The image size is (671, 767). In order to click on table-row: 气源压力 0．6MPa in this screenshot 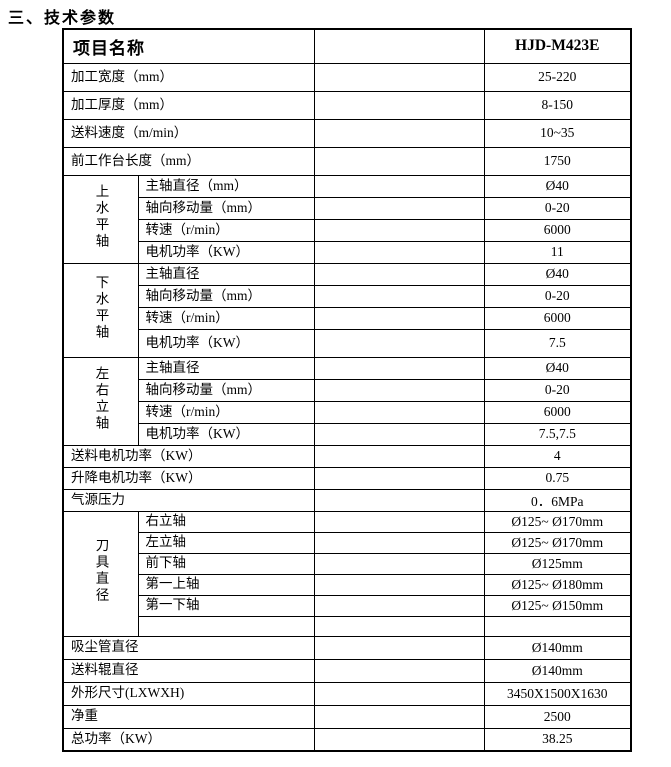, I will do `click(347, 500)`.